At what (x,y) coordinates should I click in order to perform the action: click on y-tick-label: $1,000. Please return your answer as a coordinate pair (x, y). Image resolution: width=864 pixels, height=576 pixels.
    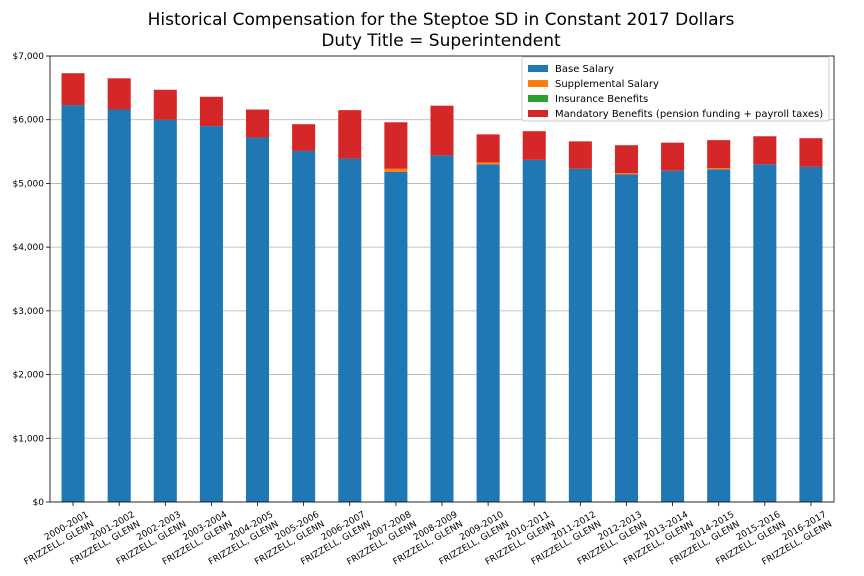
    Looking at the image, I should click on (29, 439).